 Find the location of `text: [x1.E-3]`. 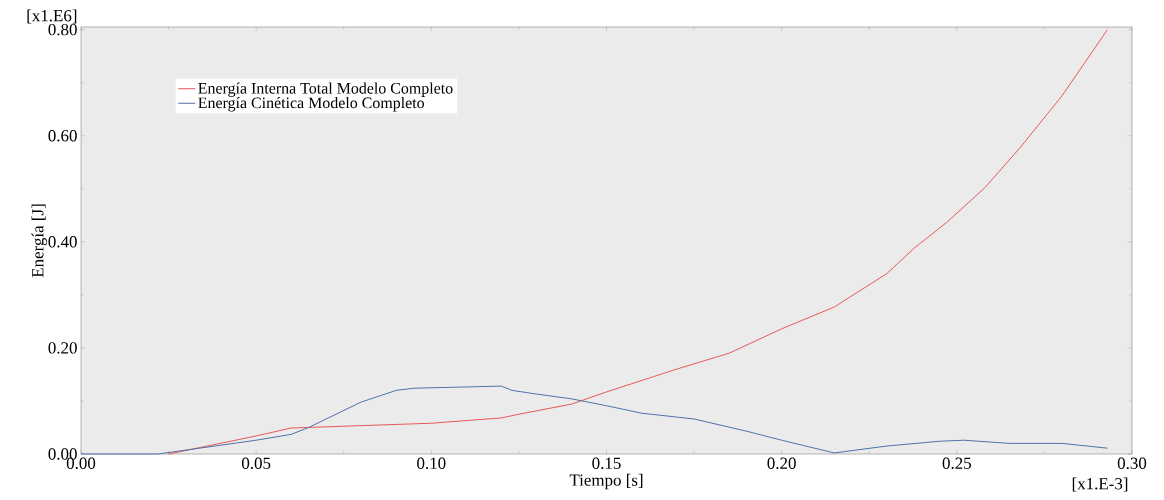

text: [x1.E-3] is located at coordinates (1100, 484).